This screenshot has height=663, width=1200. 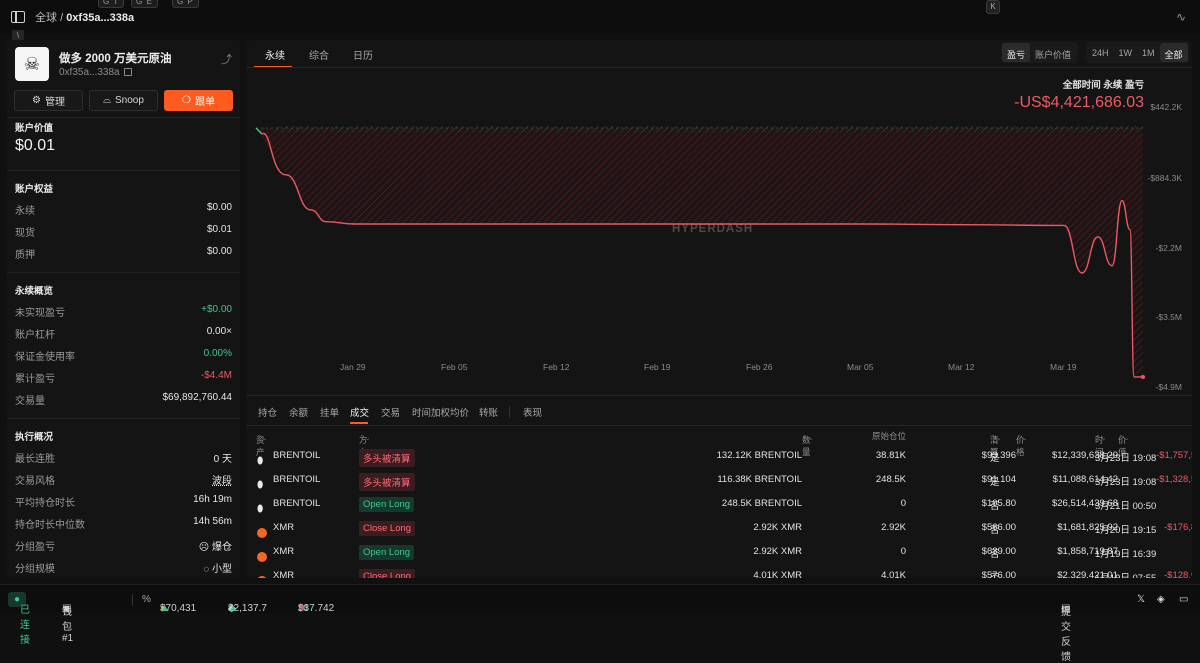 I want to click on cell-time: 1月19日 07:55, so click(x=1125, y=574).